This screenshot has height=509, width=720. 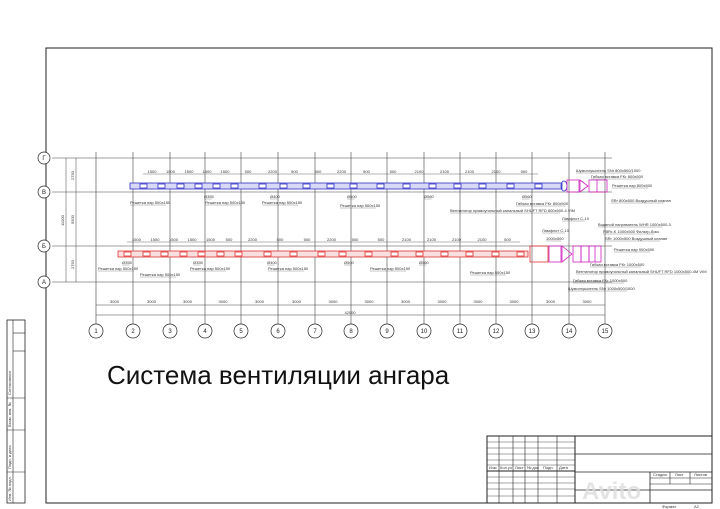 What do you see at coordinates (602, 288) in the screenshot?
I see `lower-duct-label: Шумоглушитель SNr 1000х500/1000` at bounding box center [602, 288].